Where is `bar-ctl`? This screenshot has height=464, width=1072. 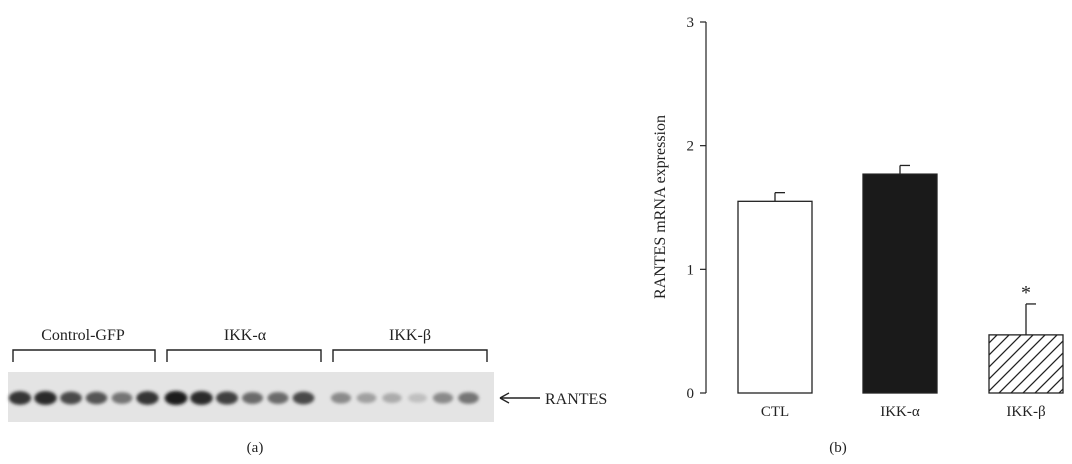 bar-ctl is located at coordinates (775, 297).